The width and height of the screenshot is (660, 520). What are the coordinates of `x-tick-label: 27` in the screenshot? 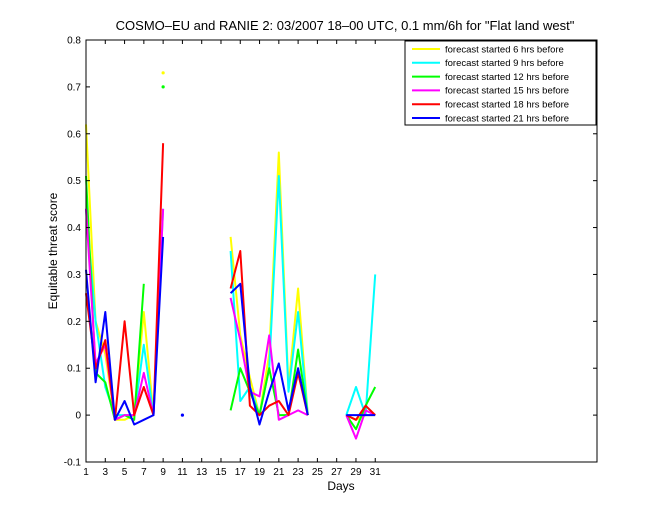 It's located at (337, 472).